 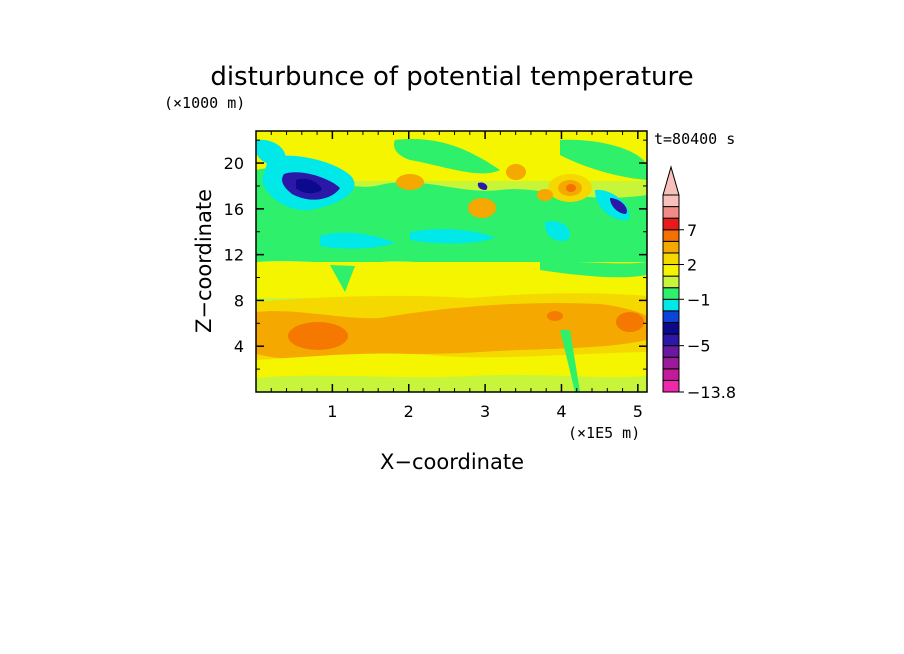 I want to click on colorbar-label: −13.8, so click(x=711, y=392).